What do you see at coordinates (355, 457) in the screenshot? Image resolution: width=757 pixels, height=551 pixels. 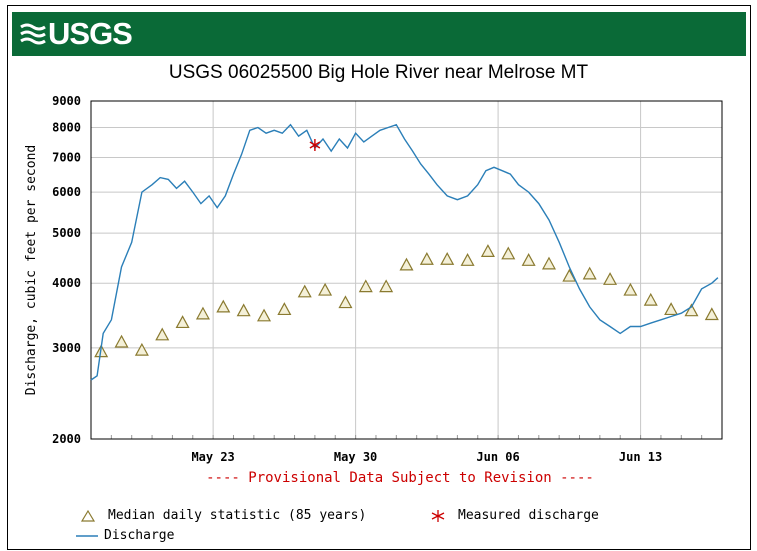 I see `x-tick-label: May 30` at bounding box center [355, 457].